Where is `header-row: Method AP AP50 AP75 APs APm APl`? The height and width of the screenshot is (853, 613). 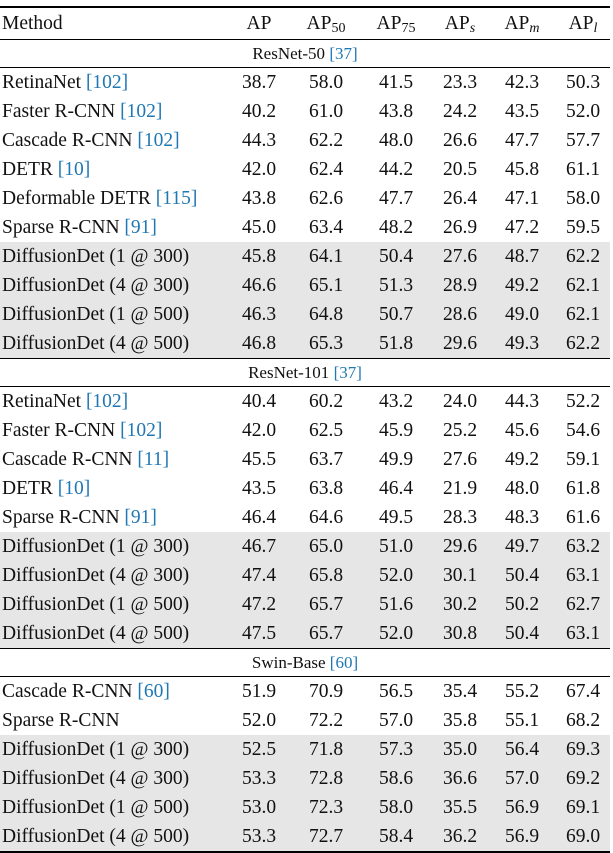
header-row: Method AP AP50 AP75 APs APm APl is located at coordinates (305, 23).